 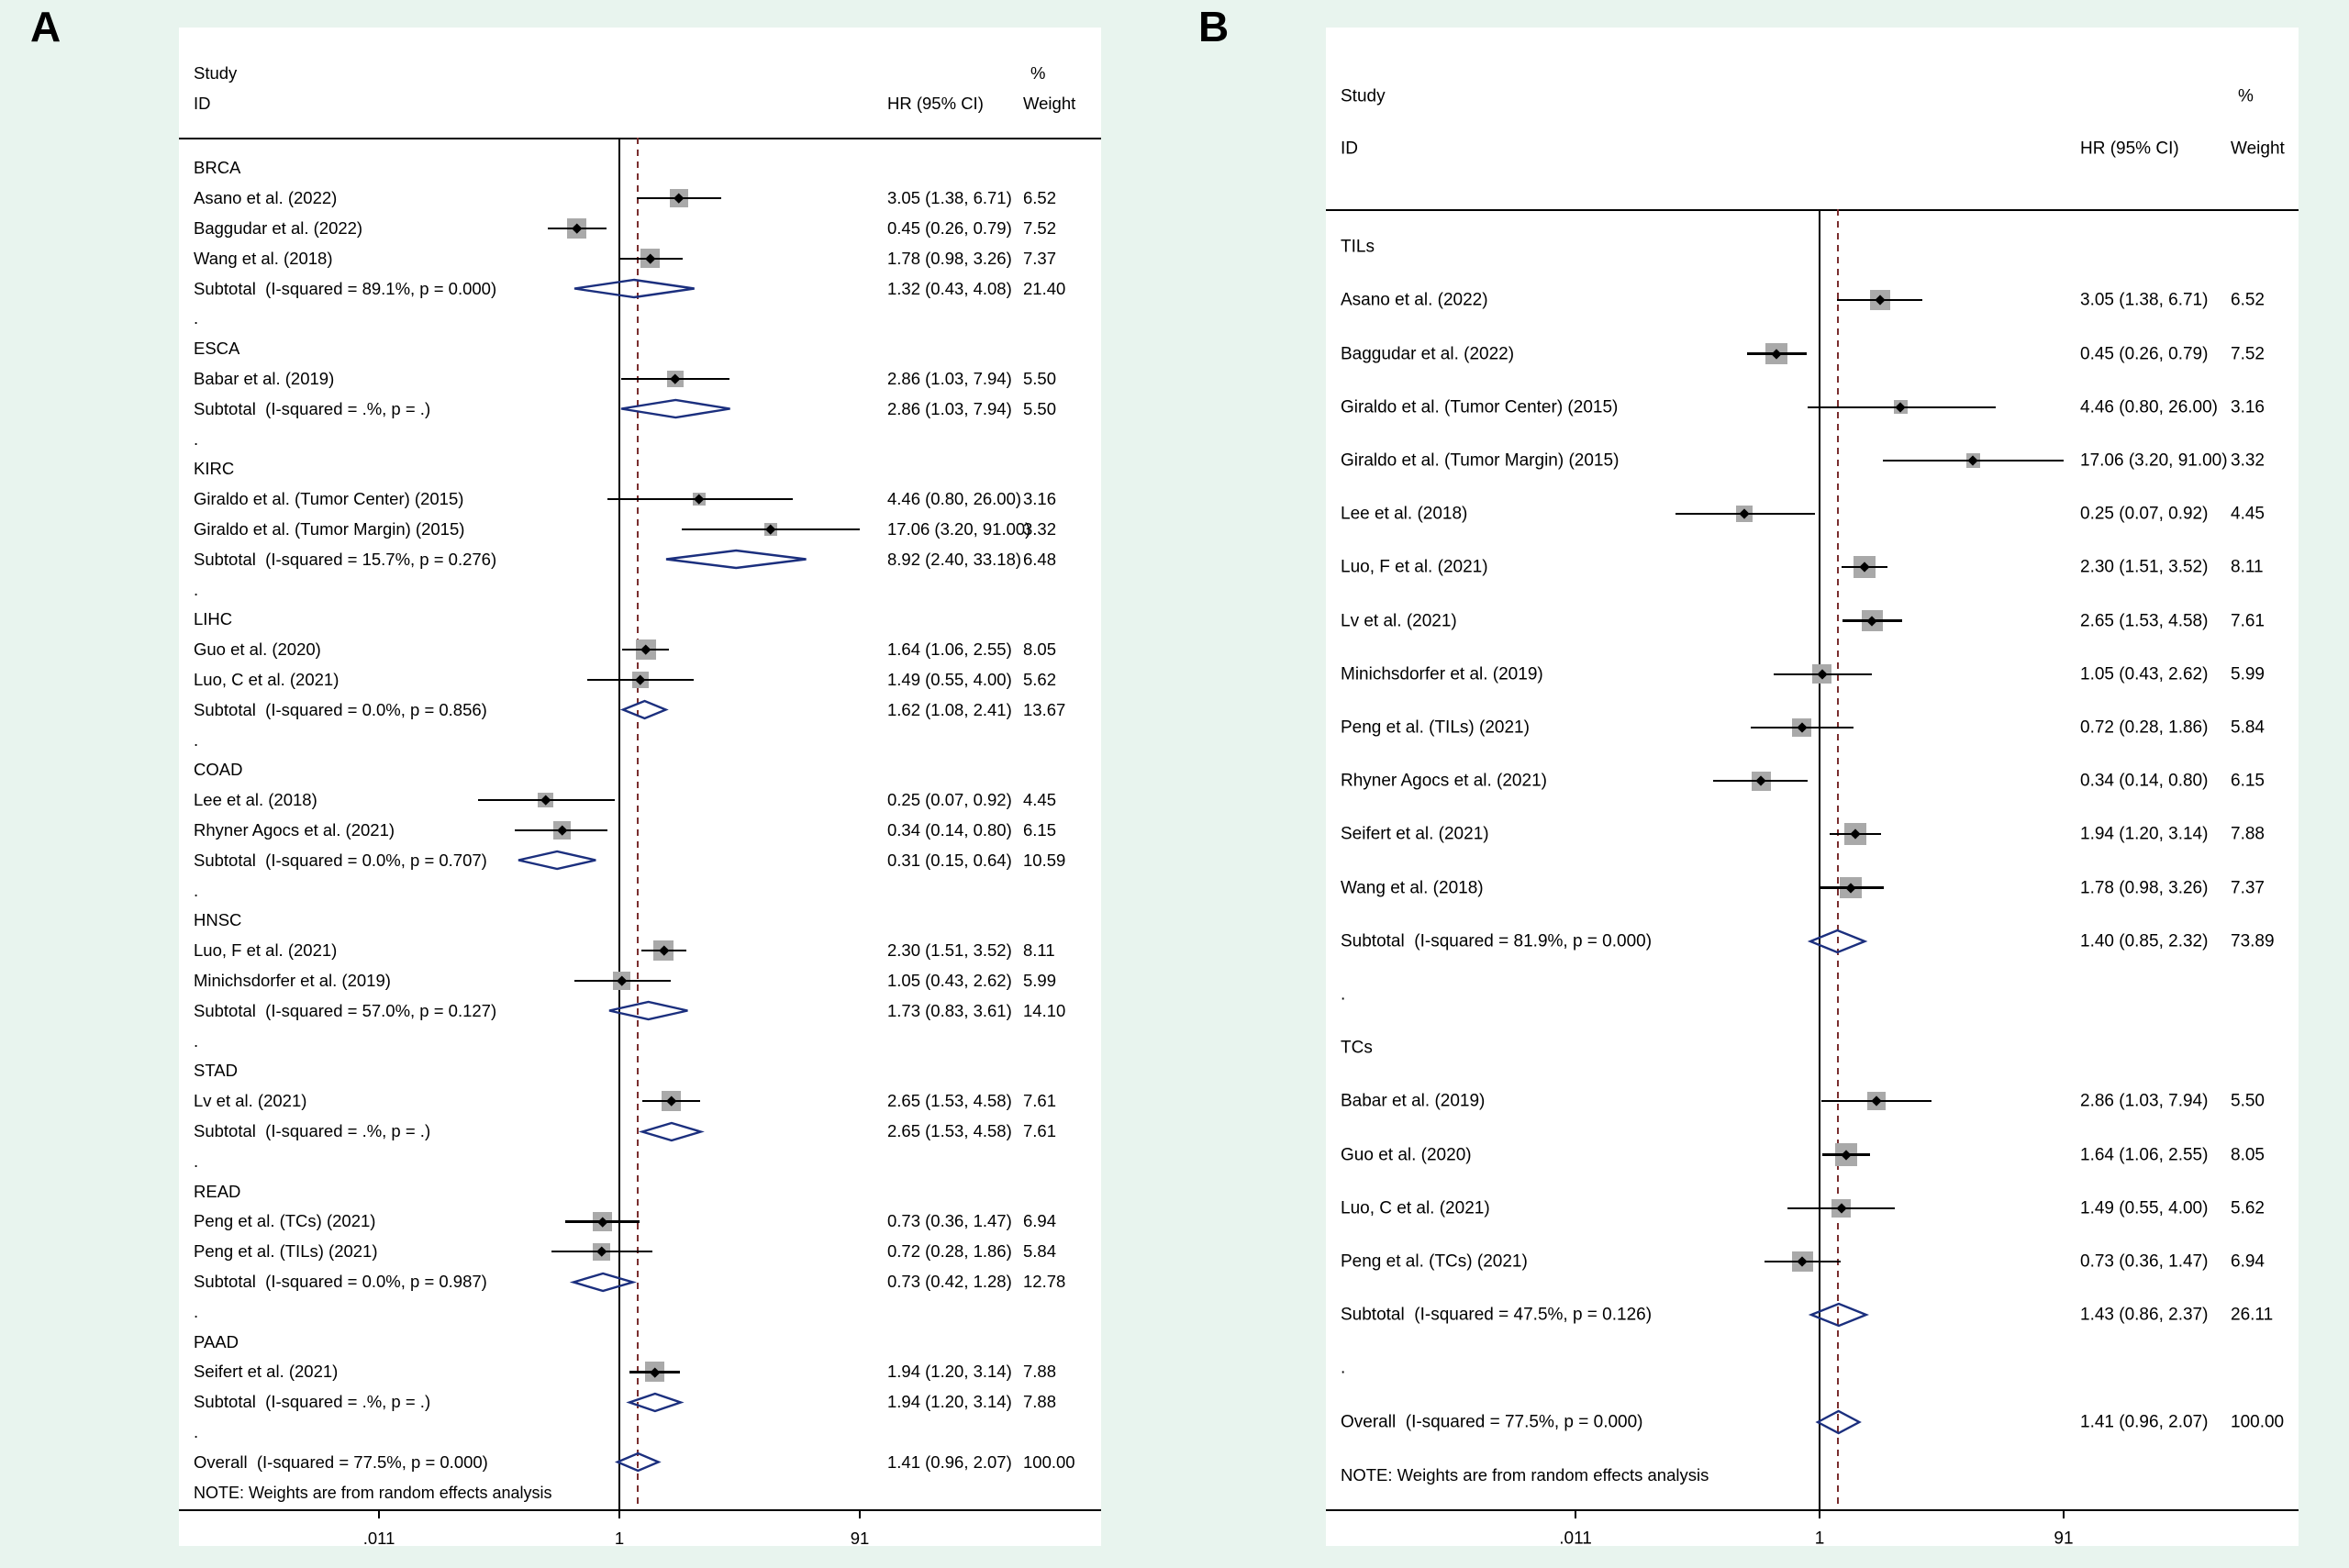 I want to click on panel-label-a: A, so click(x=46, y=26).